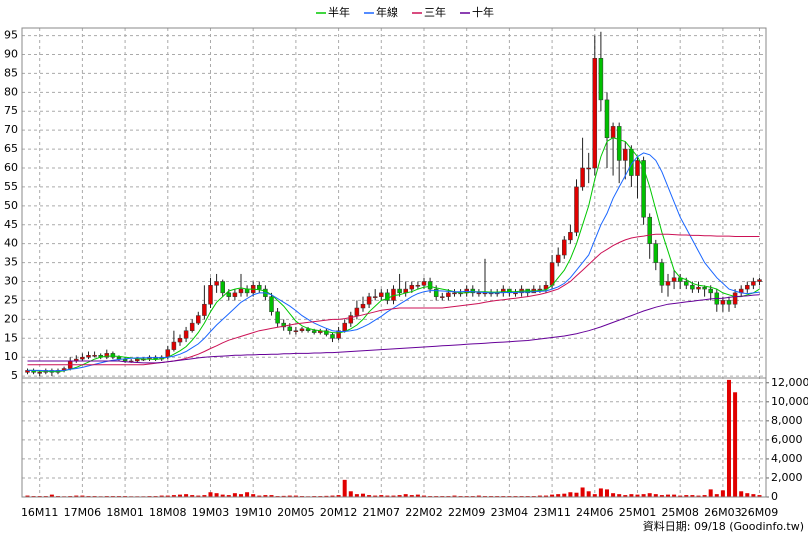 This screenshot has height=540, width=808. Describe the element at coordinates (483, 12) in the screenshot. I see `legend-label: 十年` at that location.